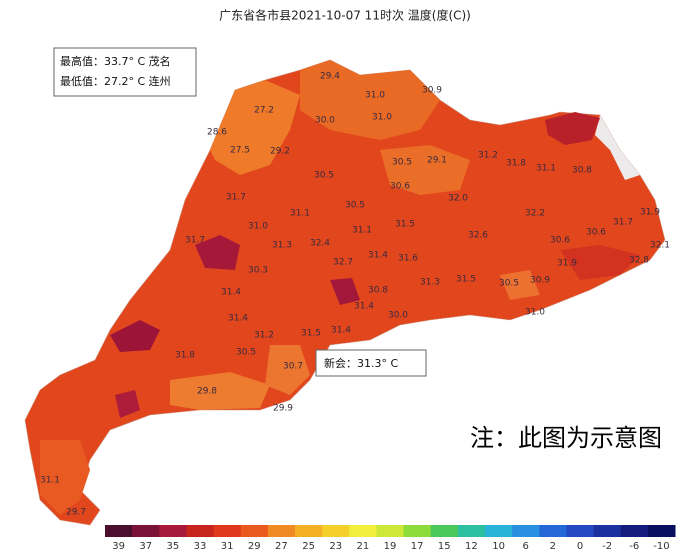 This screenshot has width=690, height=558. Describe the element at coordinates (345, 15) in the screenshot. I see `map-title: 广东省各市县2021-10-07 11时次 温度(度(C))` at that location.